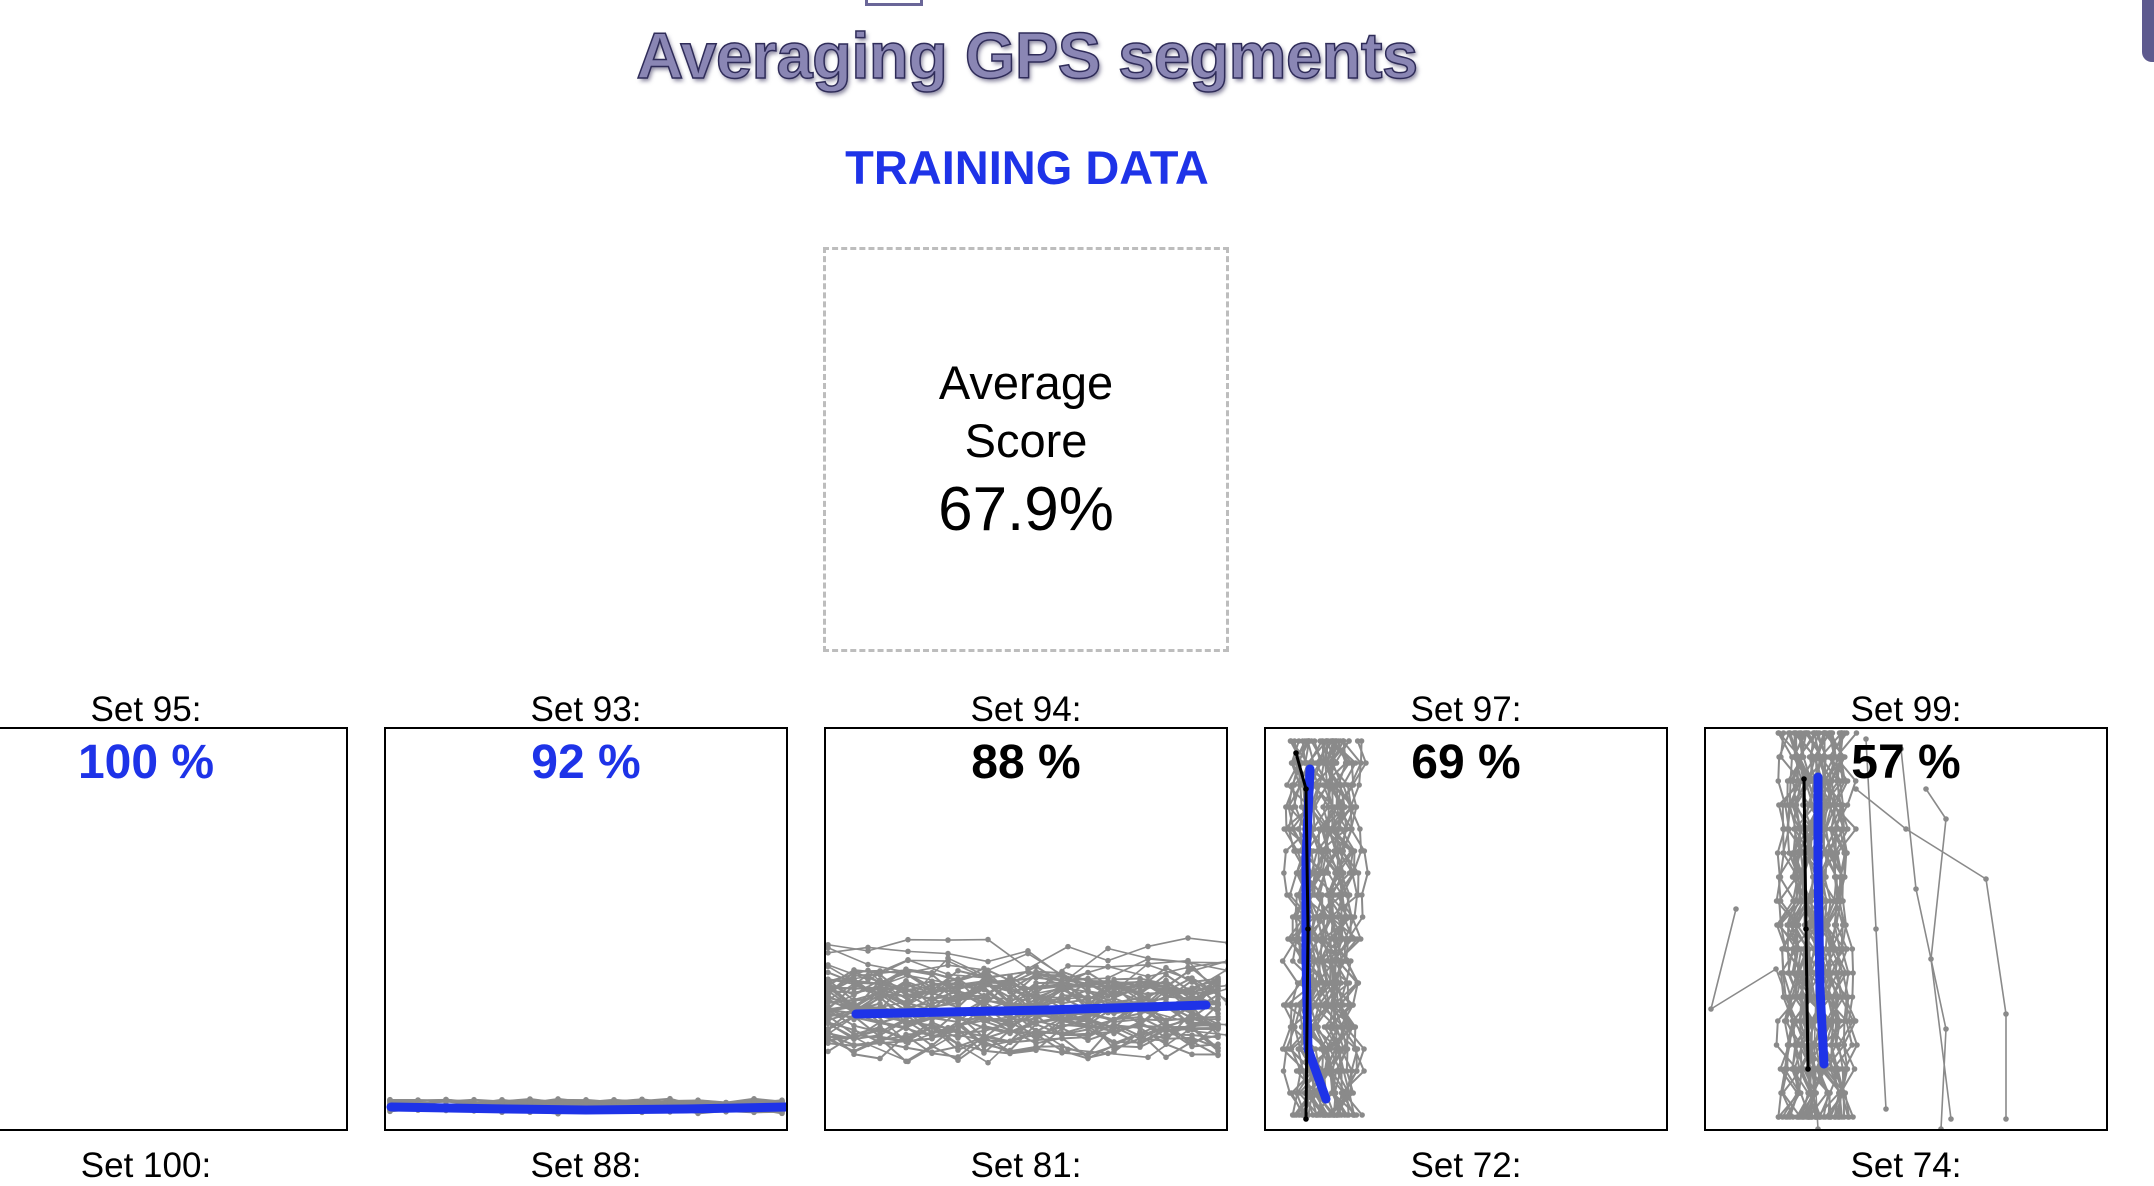 Image resolution: width=2154 pixels, height=1186 pixels. What do you see at coordinates (1026, 1165) in the screenshot?
I see `set-label: Set 81:` at bounding box center [1026, 1165].